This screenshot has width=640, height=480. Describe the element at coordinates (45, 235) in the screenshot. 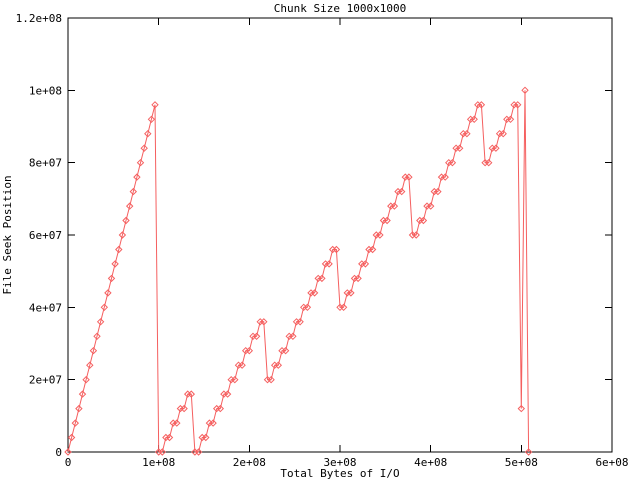

I see `y-tick-label: 6e+07` at that location.